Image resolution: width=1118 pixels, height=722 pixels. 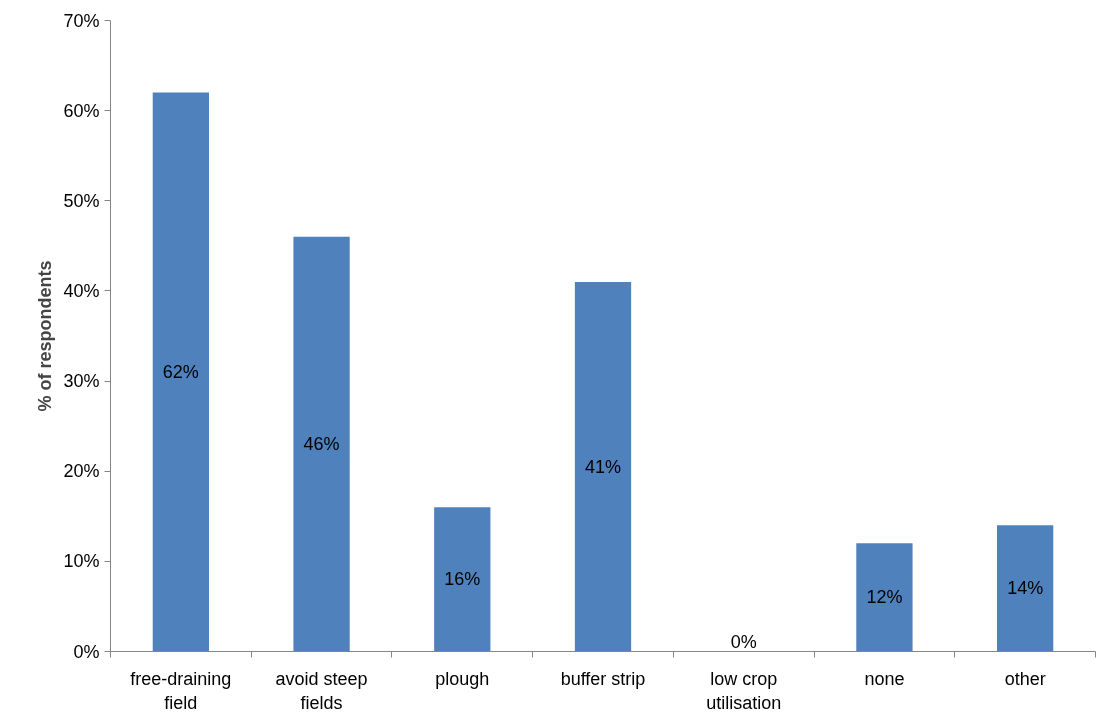 I want to click on y-axis-title: % of respondents, so click(x=45, y=336).